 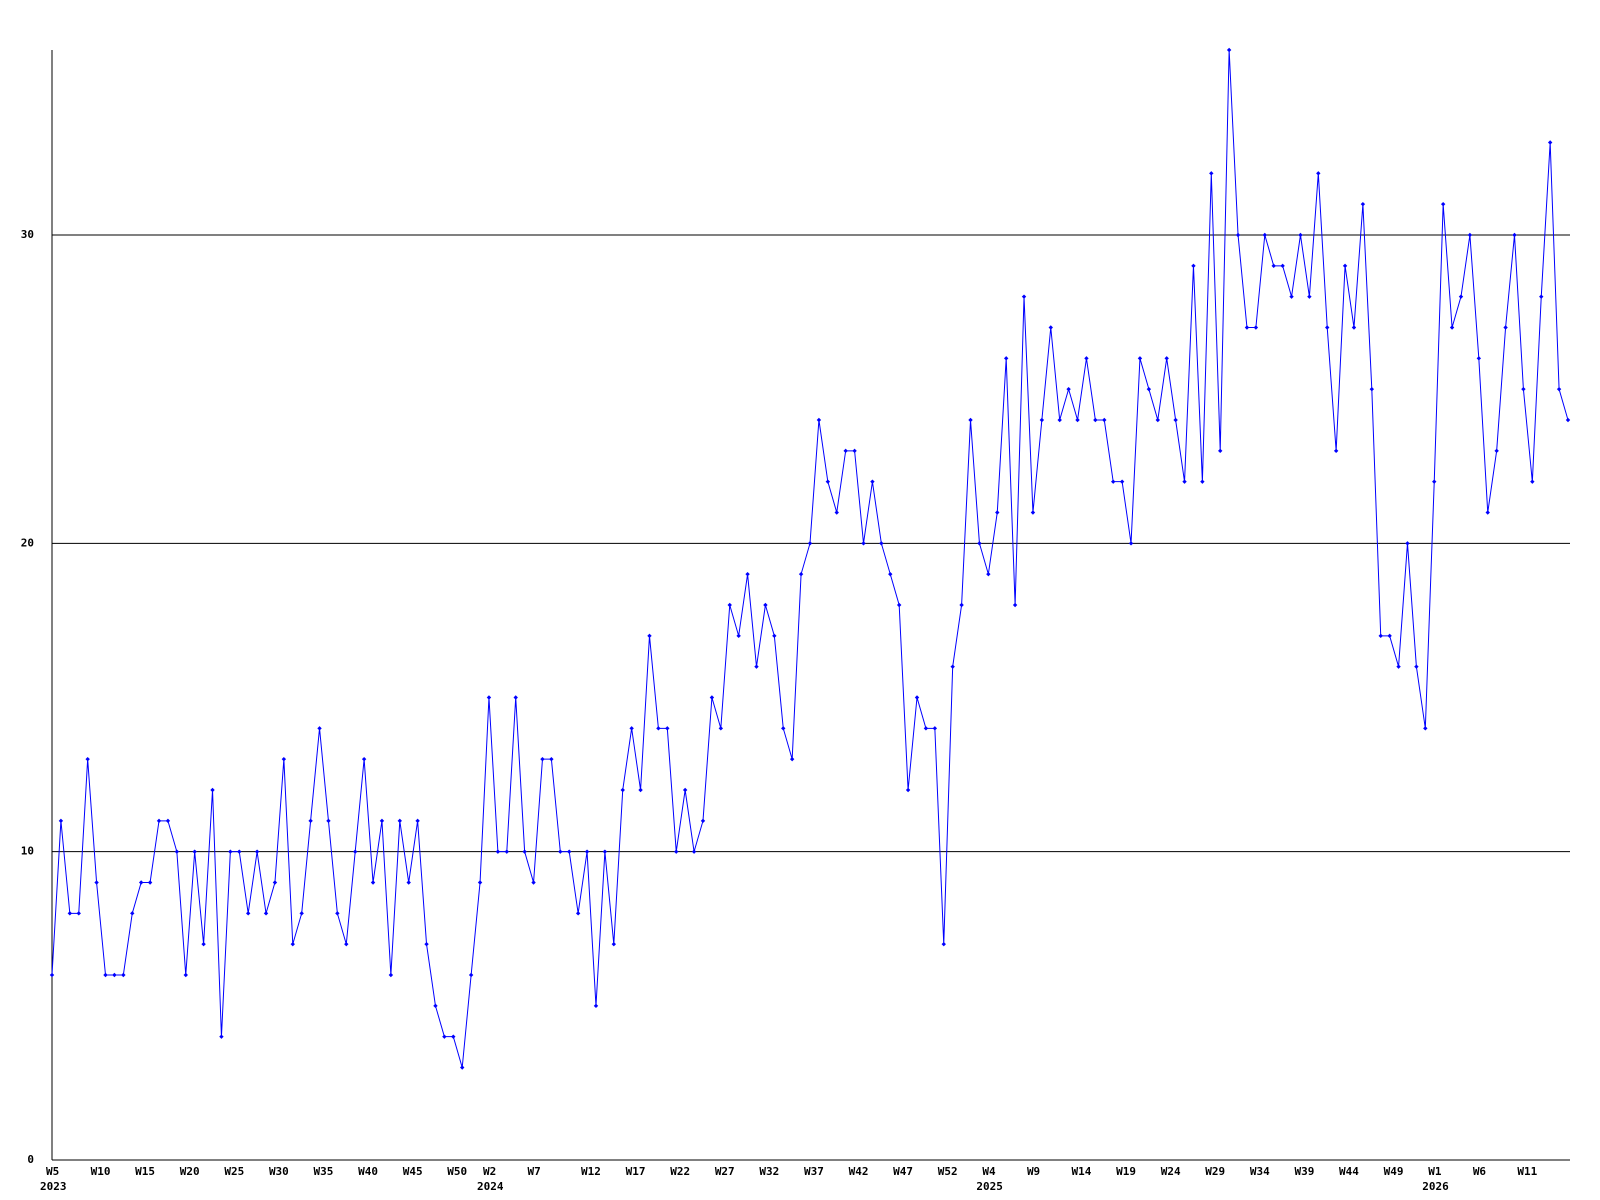 What do you see at coordinates (145, 1171) in the screenshot?
I see `x-tick-label: W15` at bounding box center [145, 1171].